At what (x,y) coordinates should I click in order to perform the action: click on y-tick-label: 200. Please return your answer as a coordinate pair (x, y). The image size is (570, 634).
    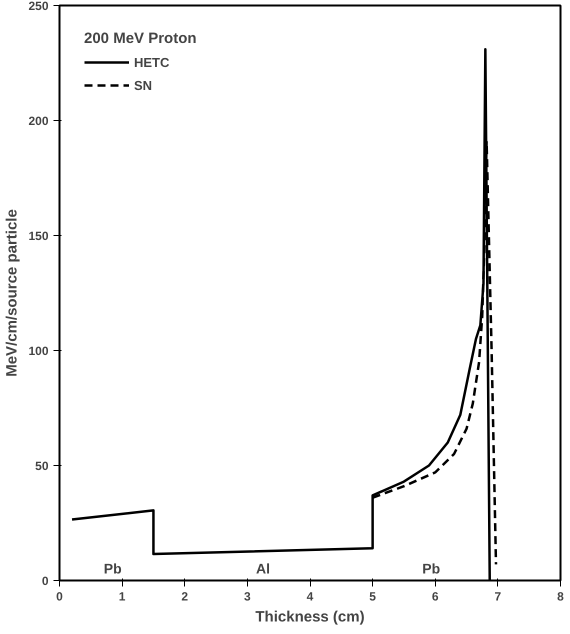
    Looking at the image, I should click on (38, 121).